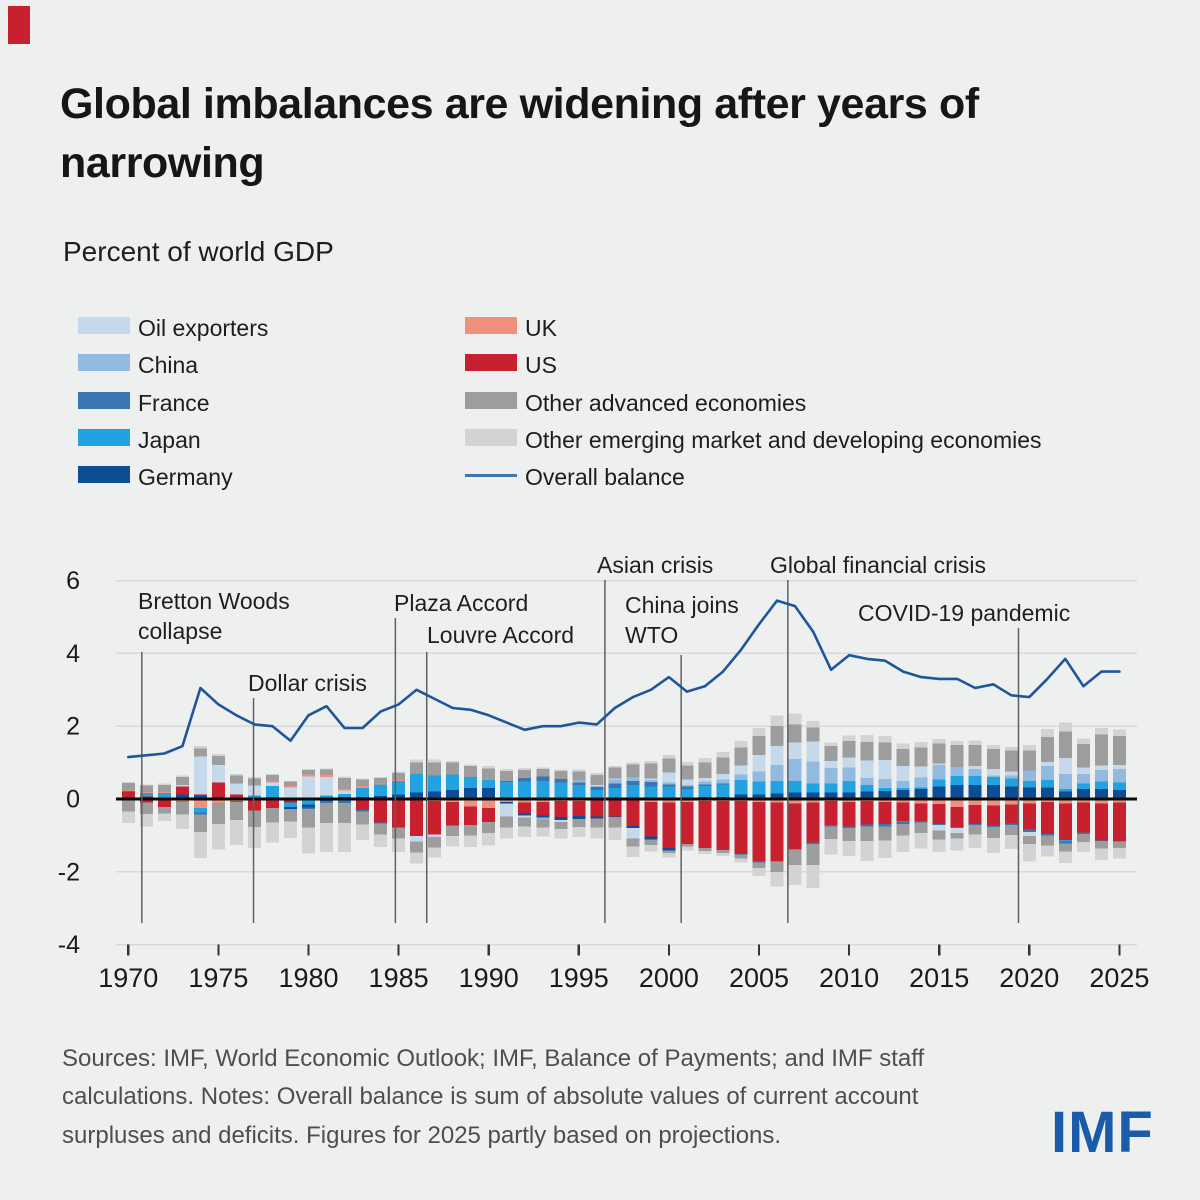 The image size is (1200, 1200). I want to click on annotation-bretton-woods: Bretton Woods collapse, so click(214, 616).